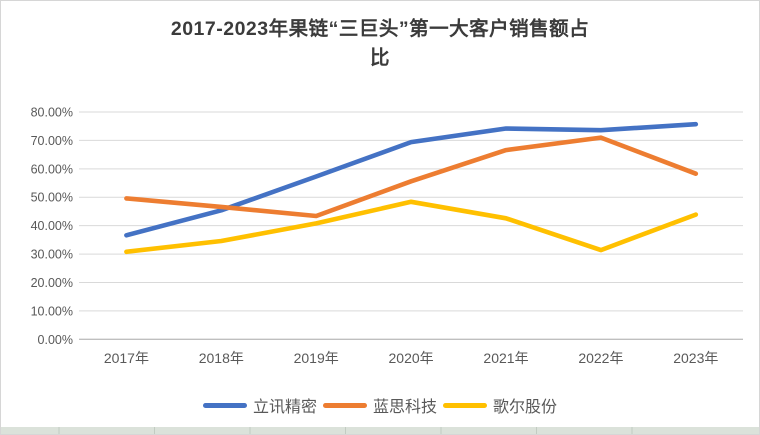 Image resolution: width=760 pixels, height=435 pixels. Describe the element at coordinates (126, 358) in the screenshot. I see `x-axis-tick-label: 2017年` at that location.